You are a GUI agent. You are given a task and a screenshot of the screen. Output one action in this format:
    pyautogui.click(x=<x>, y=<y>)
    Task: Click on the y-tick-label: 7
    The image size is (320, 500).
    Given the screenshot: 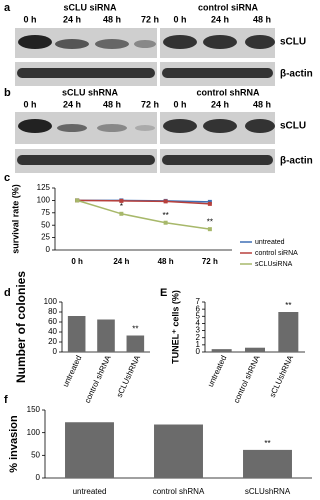 What is the action you would take?
    pyautogui.click(x=198, y=301)
    